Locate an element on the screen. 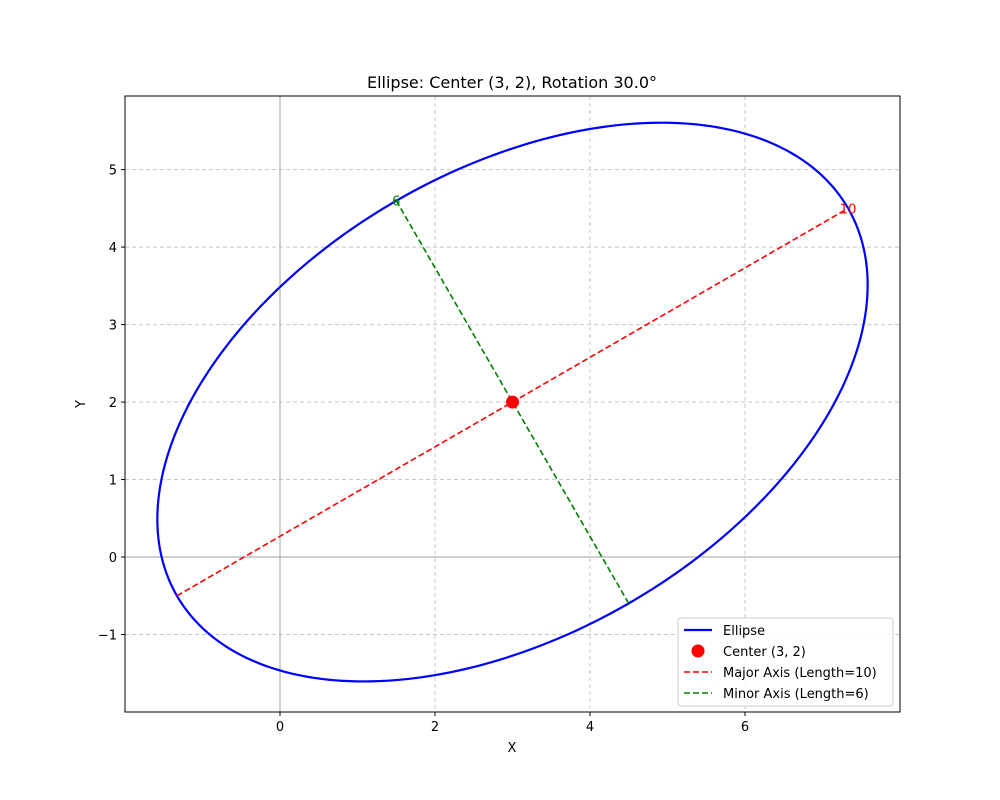 This screenshot has height=800, width=1000. y-tick-label: 4 is located at coordinates (113, 248).